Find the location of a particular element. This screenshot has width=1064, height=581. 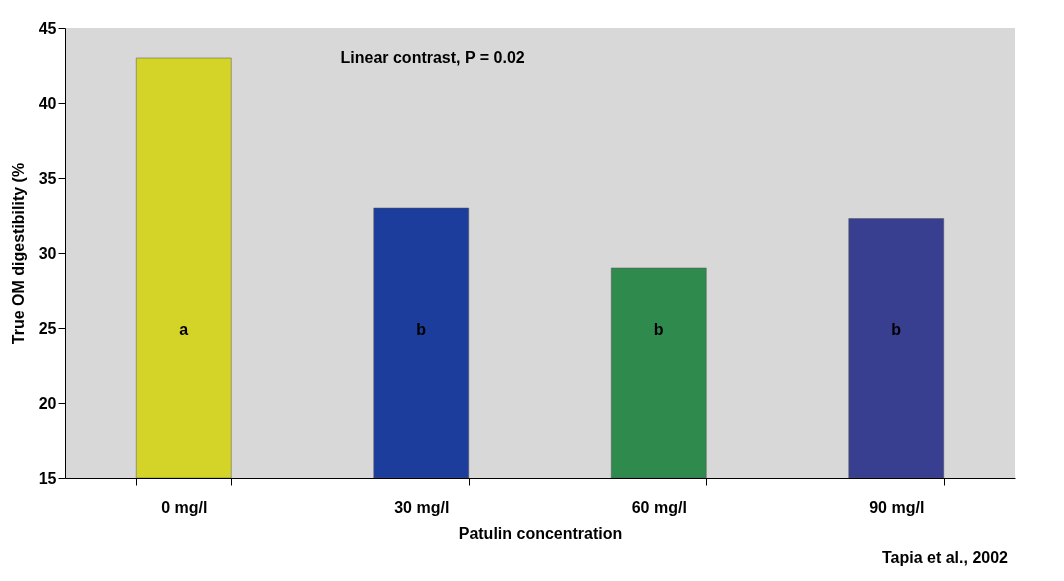

annotation: Linear contrast, P = 0.02 is located at coordinates (432, 57).